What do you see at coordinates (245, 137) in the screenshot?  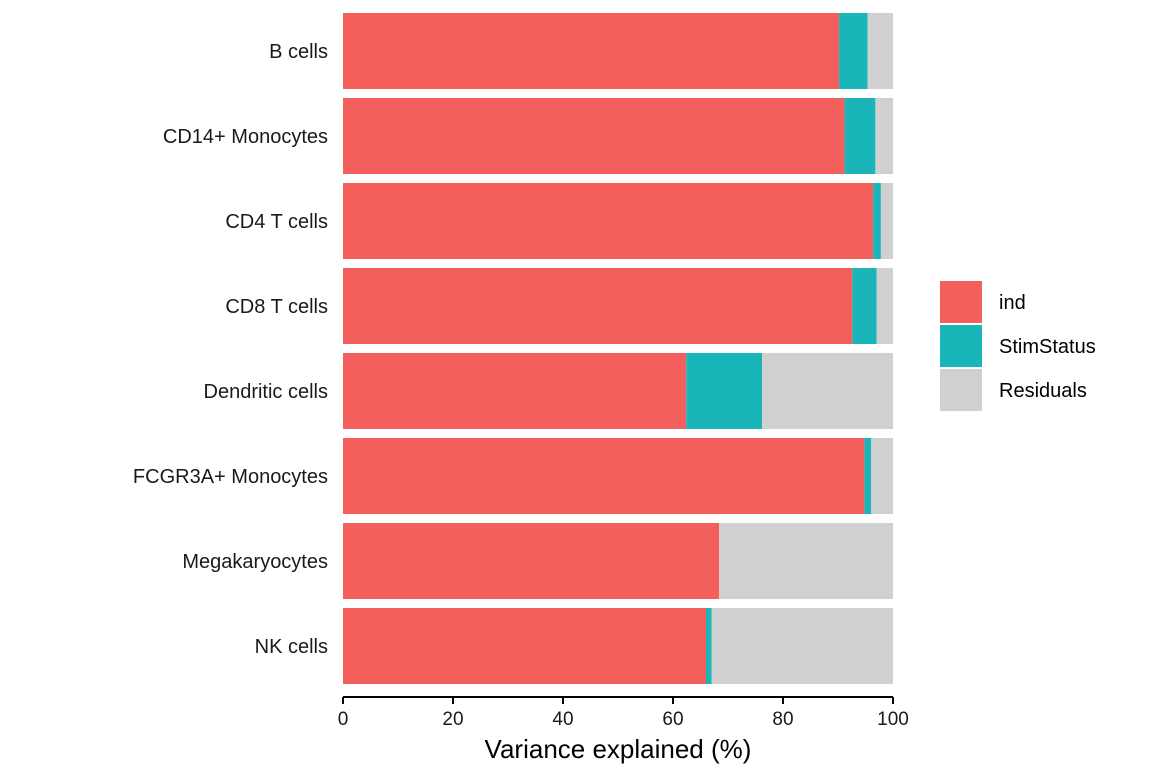 I see `category-label: CD14+ Monocytes` at bounding box center [245, 137].